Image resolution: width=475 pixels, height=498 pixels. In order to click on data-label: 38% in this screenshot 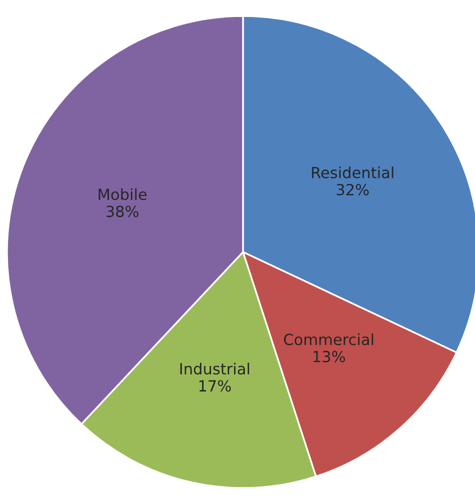, I will do `click(122, 212)`.